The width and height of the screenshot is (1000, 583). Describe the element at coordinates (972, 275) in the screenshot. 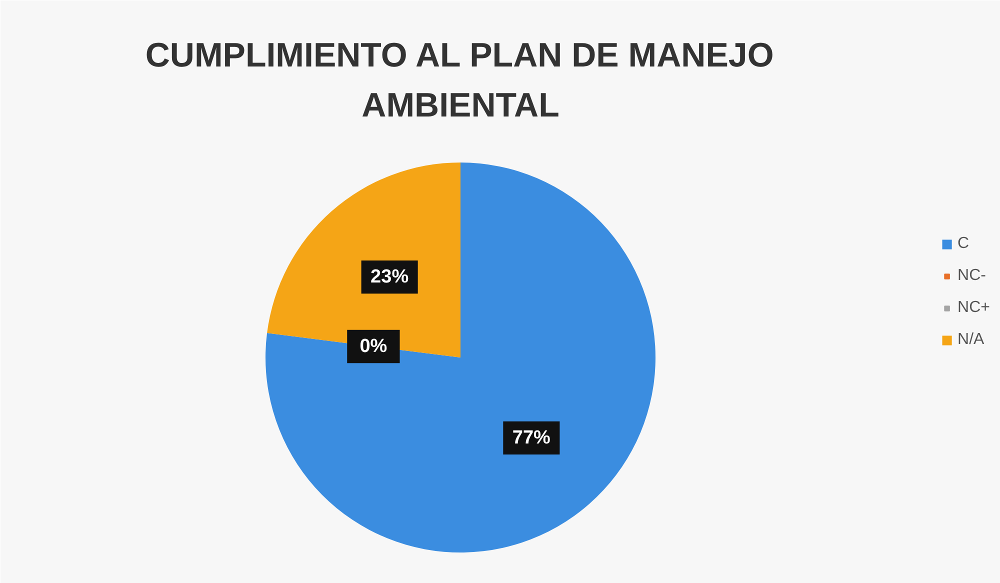

I see `legend-label: NC-` at that location.